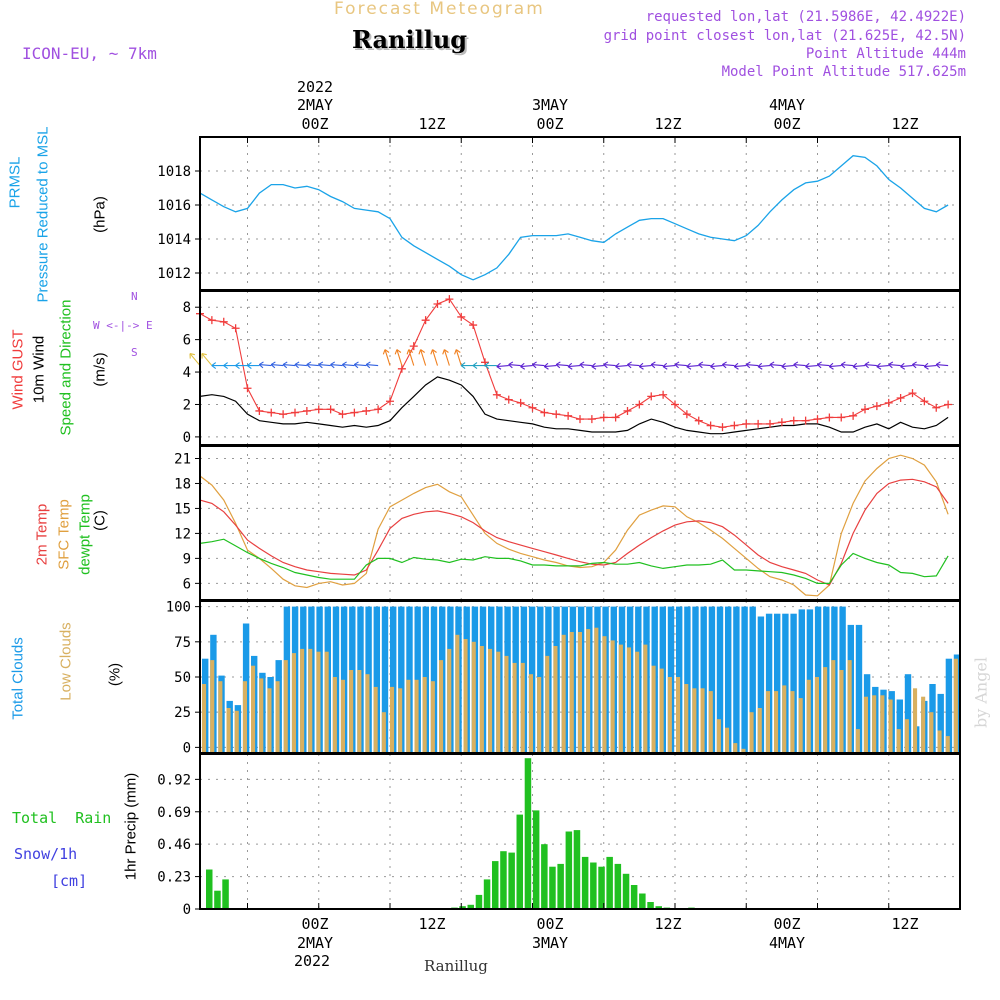 This screenshot has height=1000, width=1000. I want to click on precip-frame, so click(580, 831).